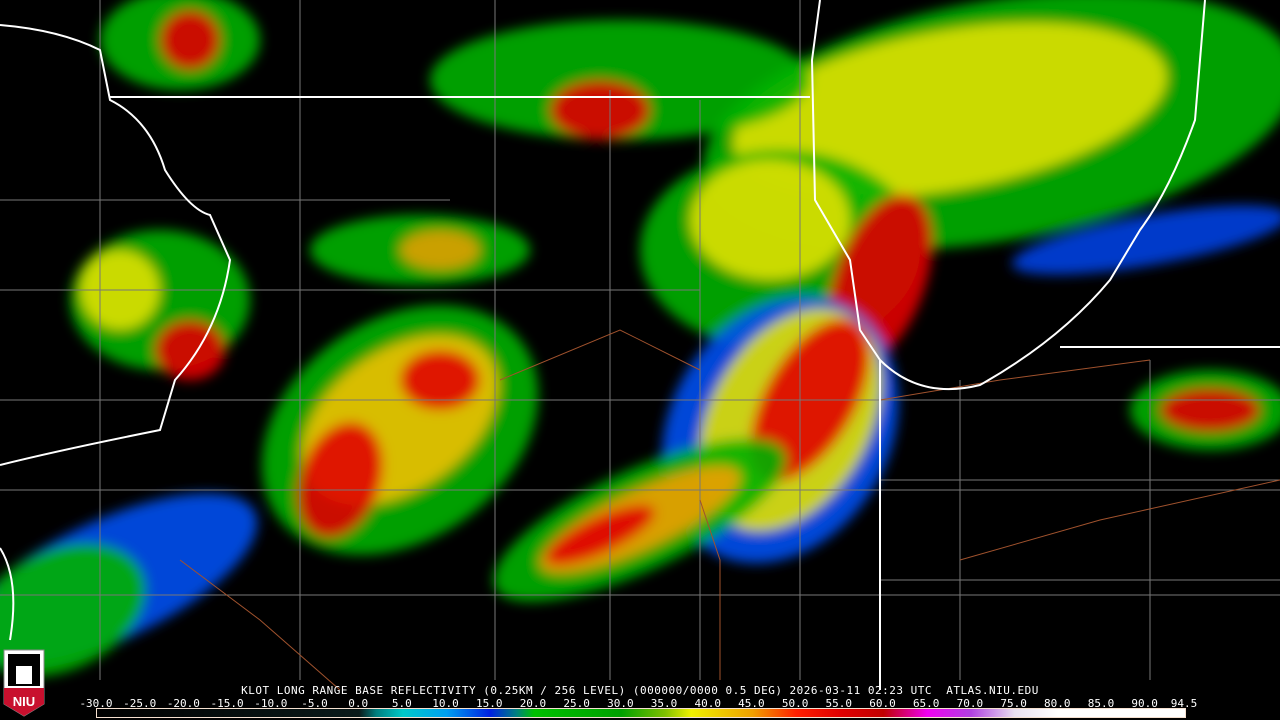 This screenshot has width=1280, height=720. What do you see at coordinates (358, 703) in the screenshot?
I see `legend-tick: 0.0` at bounding box center [358, 703].